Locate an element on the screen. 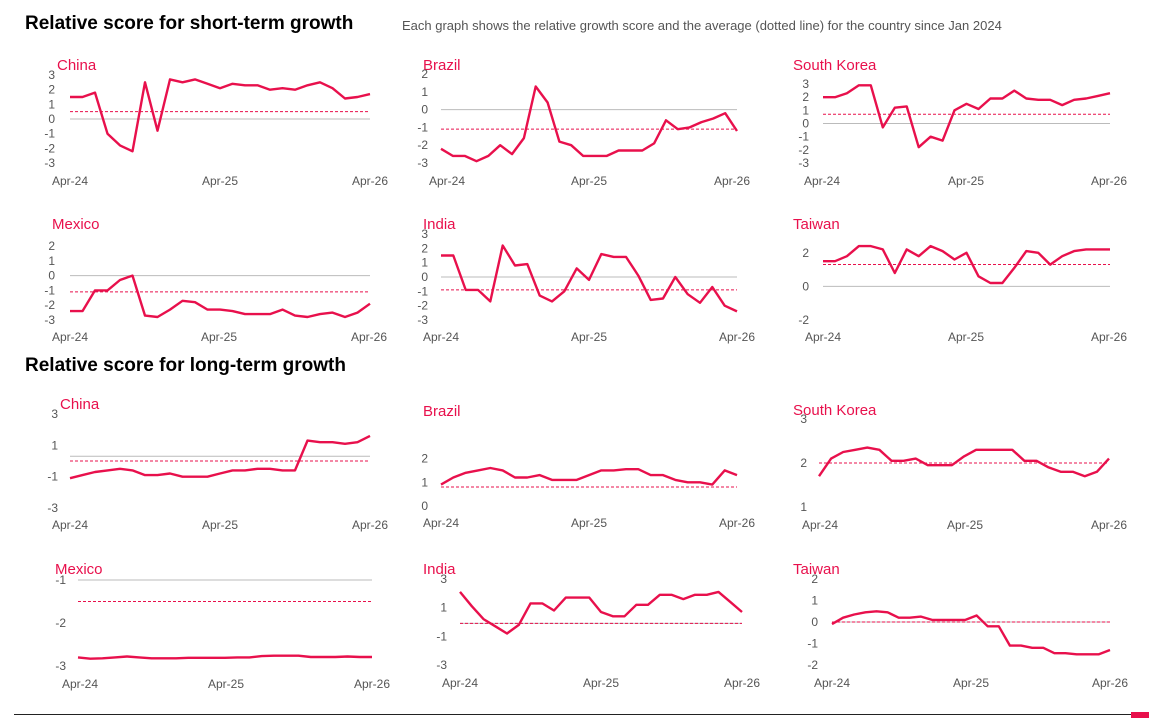  section-title-long-term: Relative score for long-term growth is located at coordinates (185, 365).